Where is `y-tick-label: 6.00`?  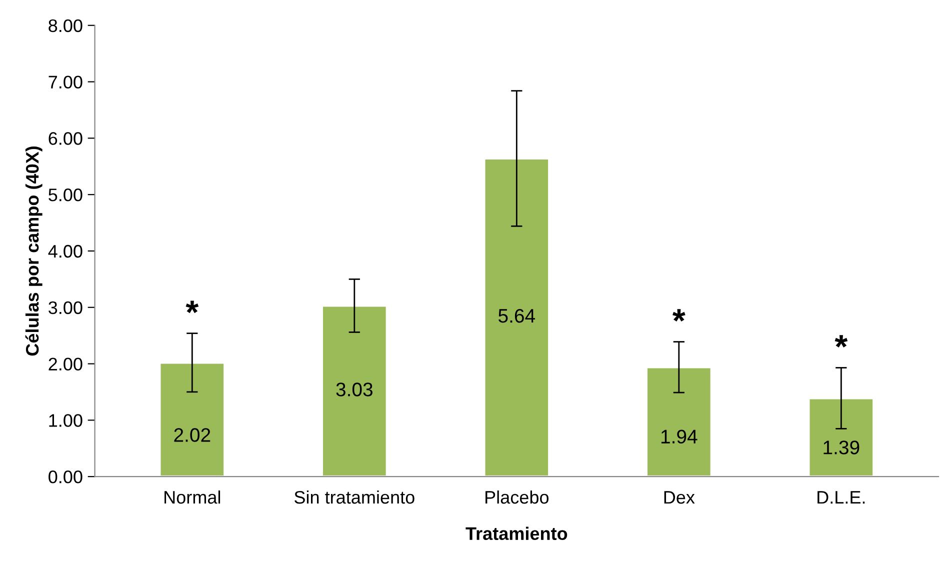 y-tick-label: 6.00 is located at coordinates (65, 138).